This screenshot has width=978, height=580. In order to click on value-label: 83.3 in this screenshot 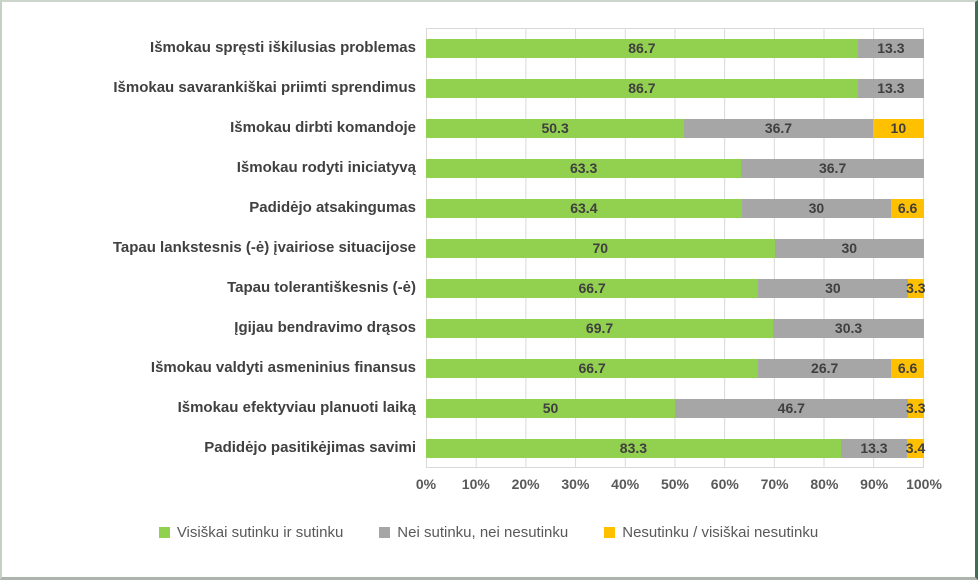, I will do `click(633, 448)`.